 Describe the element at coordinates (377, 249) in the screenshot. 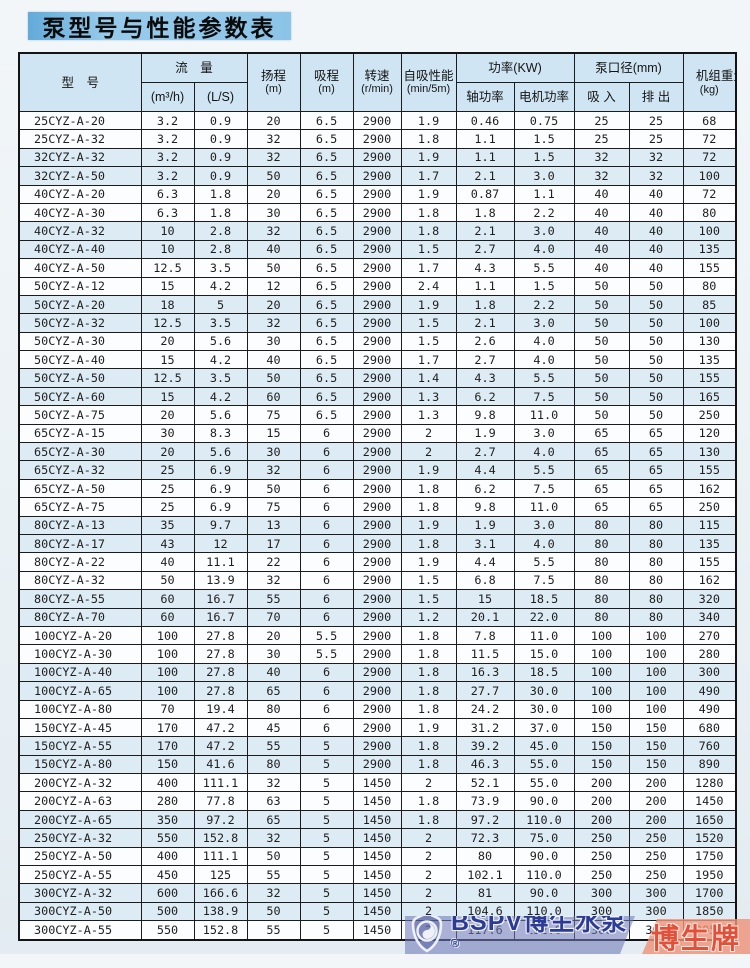

I see `table-row: 40CYZ-A-40 10 2.8 40 6.5 2900 1.5 2.7 4.0 40 40 135` at that location.